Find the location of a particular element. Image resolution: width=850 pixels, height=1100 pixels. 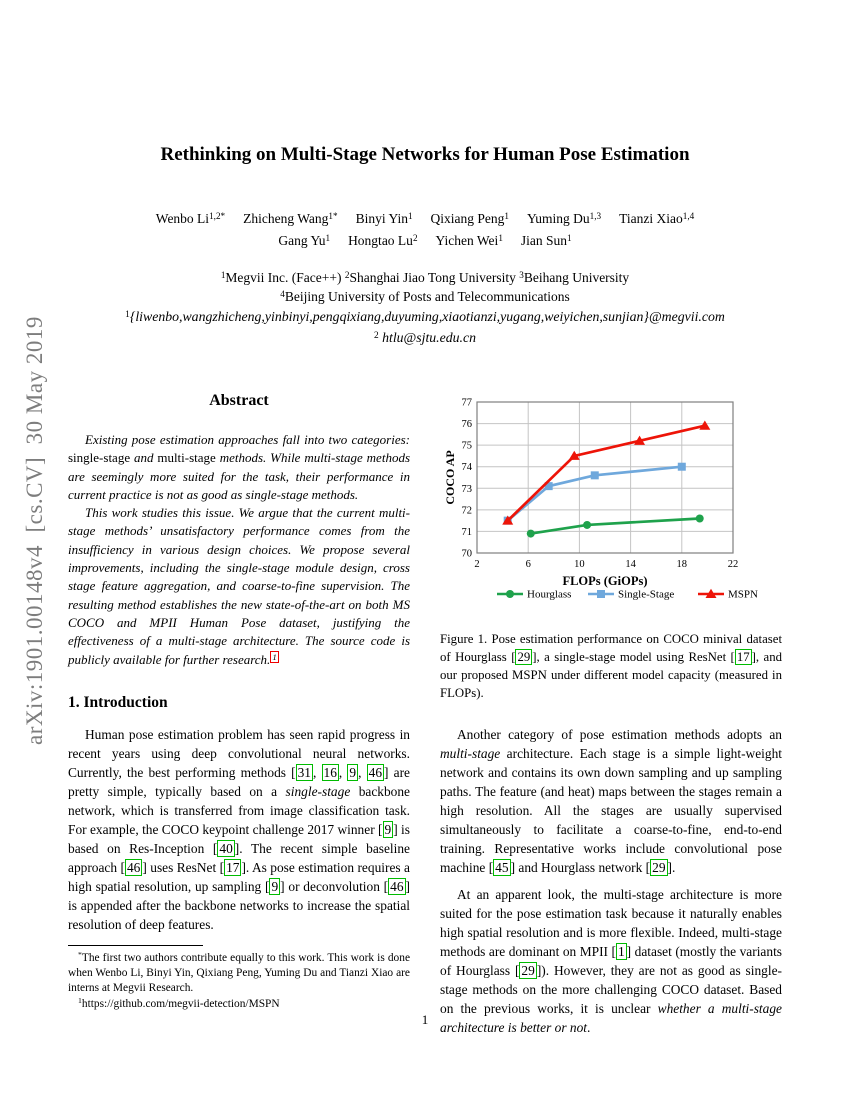

author-name: Yuming Du1,3 is located at coordinates (564, 218).